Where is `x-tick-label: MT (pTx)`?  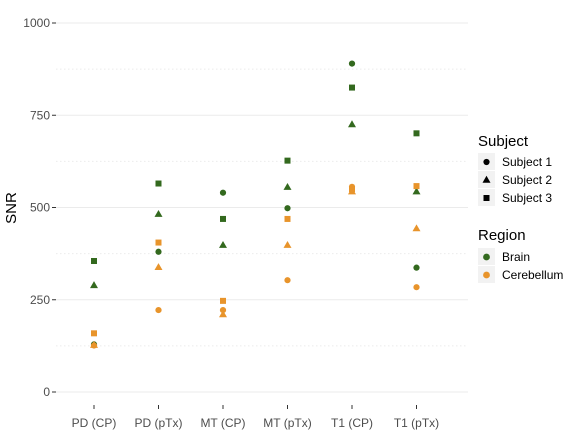 x-tick-label: MT (pTx) is located at coordinates (287, 423).